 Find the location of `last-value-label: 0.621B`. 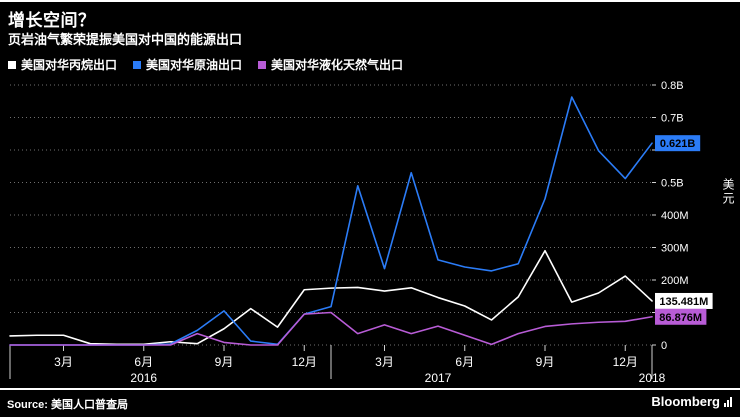

last-value-label: 0.621B is located at coordinates (678, 144).